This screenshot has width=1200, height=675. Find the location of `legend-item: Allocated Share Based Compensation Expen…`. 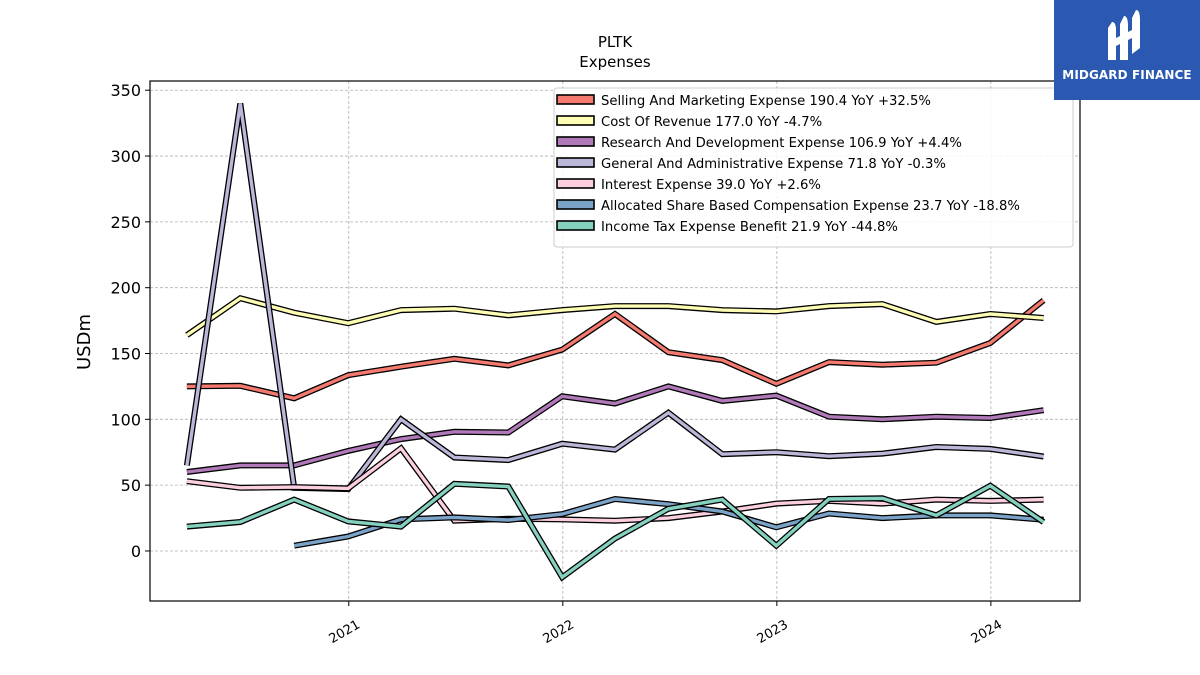

legend-item: Allocated Share Based Compensation Expen… is located at coordinates (788, 206).